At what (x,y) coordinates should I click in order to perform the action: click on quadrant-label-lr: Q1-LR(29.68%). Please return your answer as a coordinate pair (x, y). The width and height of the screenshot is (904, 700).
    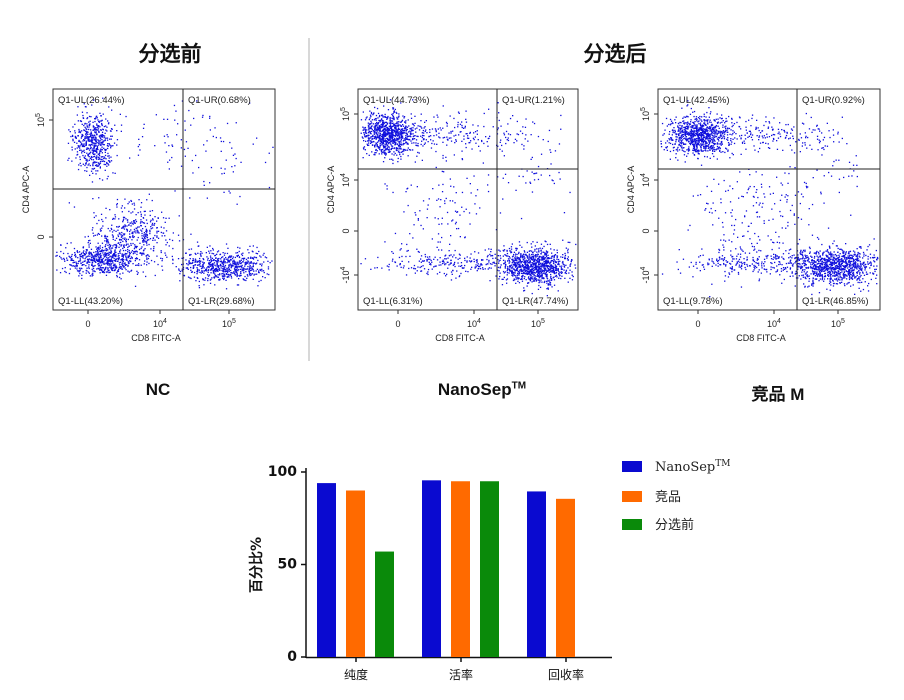
    Looking at the image, I should click on (221, 301).